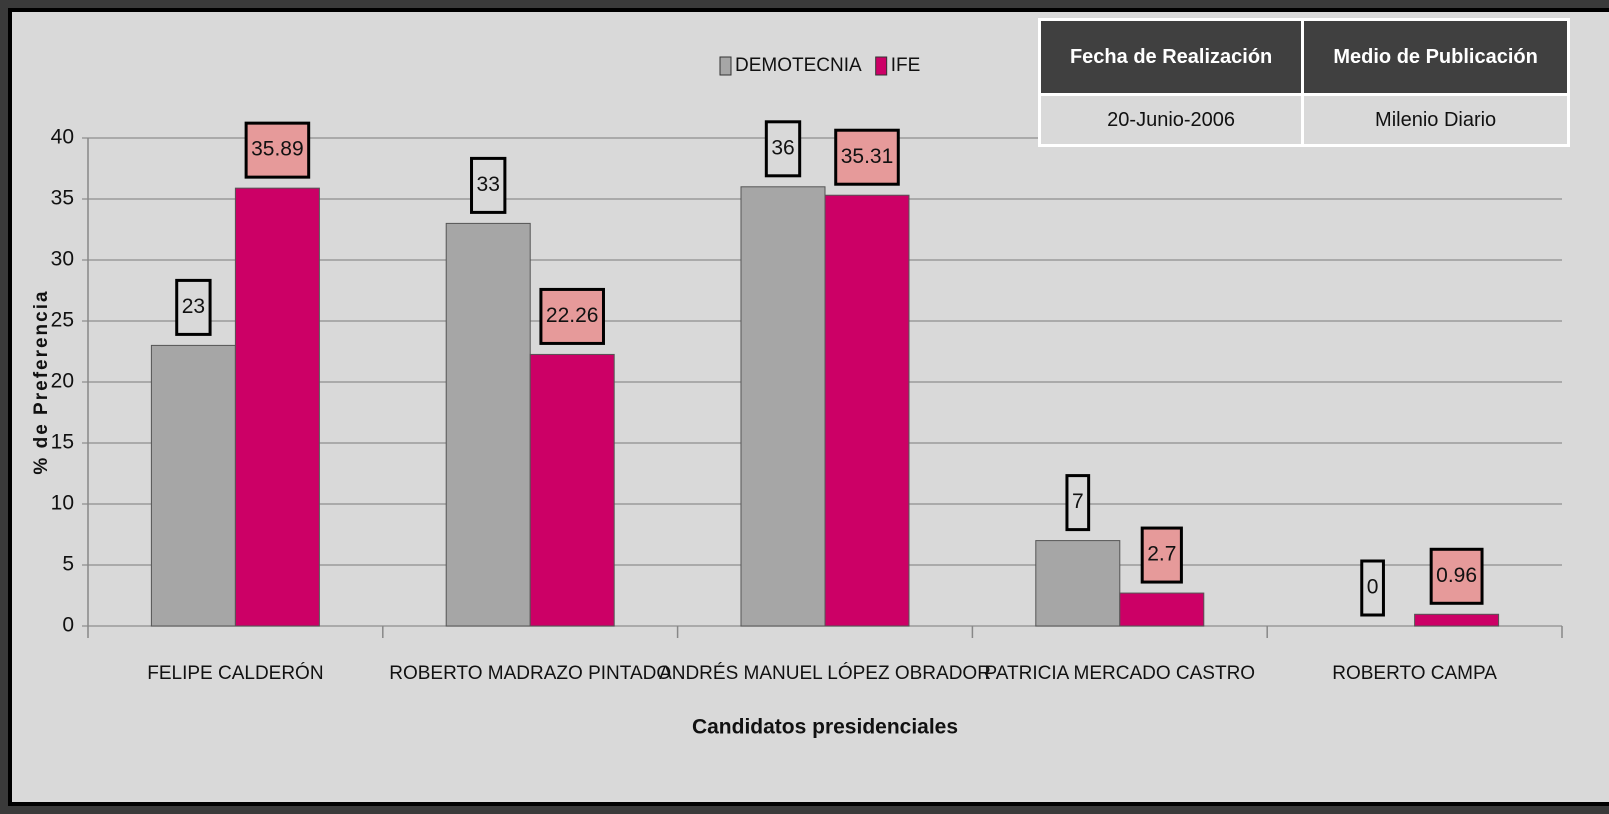  I want to click on y-tick-label: 35, so click(62, 198).